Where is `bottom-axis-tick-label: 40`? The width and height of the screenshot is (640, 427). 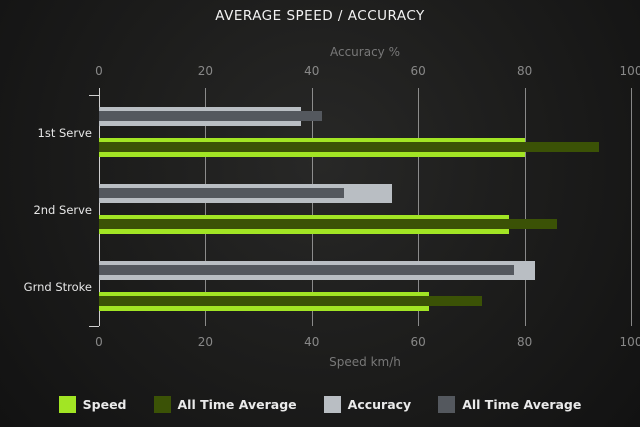 bottom-axis-tick-label: 40 is located at coordinates (312, 342).